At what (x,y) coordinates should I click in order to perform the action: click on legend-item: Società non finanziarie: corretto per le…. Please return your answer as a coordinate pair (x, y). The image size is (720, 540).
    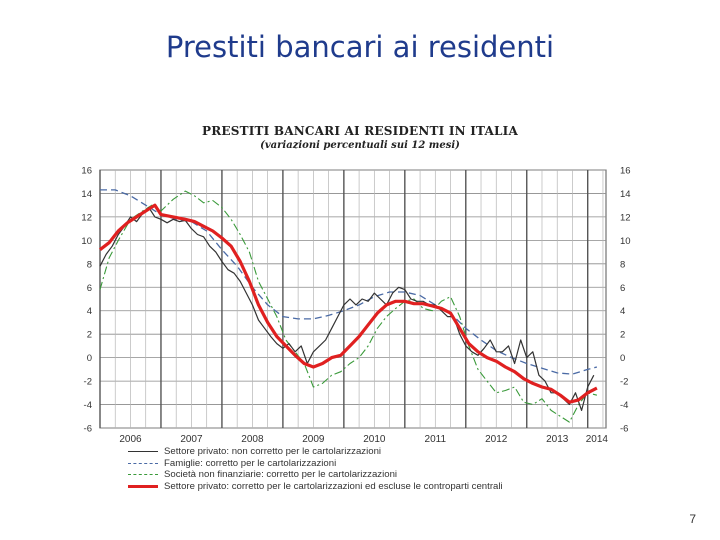
    Looking at the image, I should click on (315, 475).